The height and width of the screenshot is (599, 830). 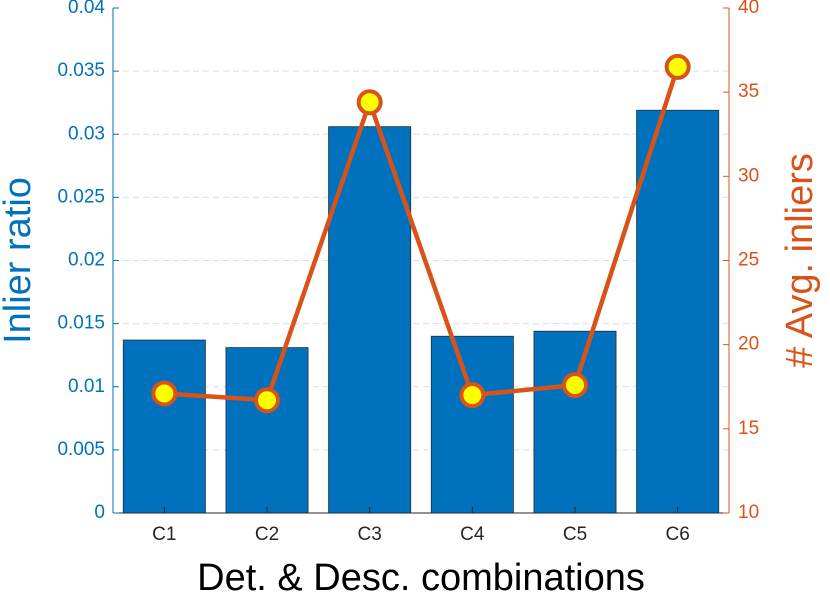 What do you see at coordinates (86, 133) in the screenshot?
I see `left-tick-label: 0.03` at bounding box center [86, 133].